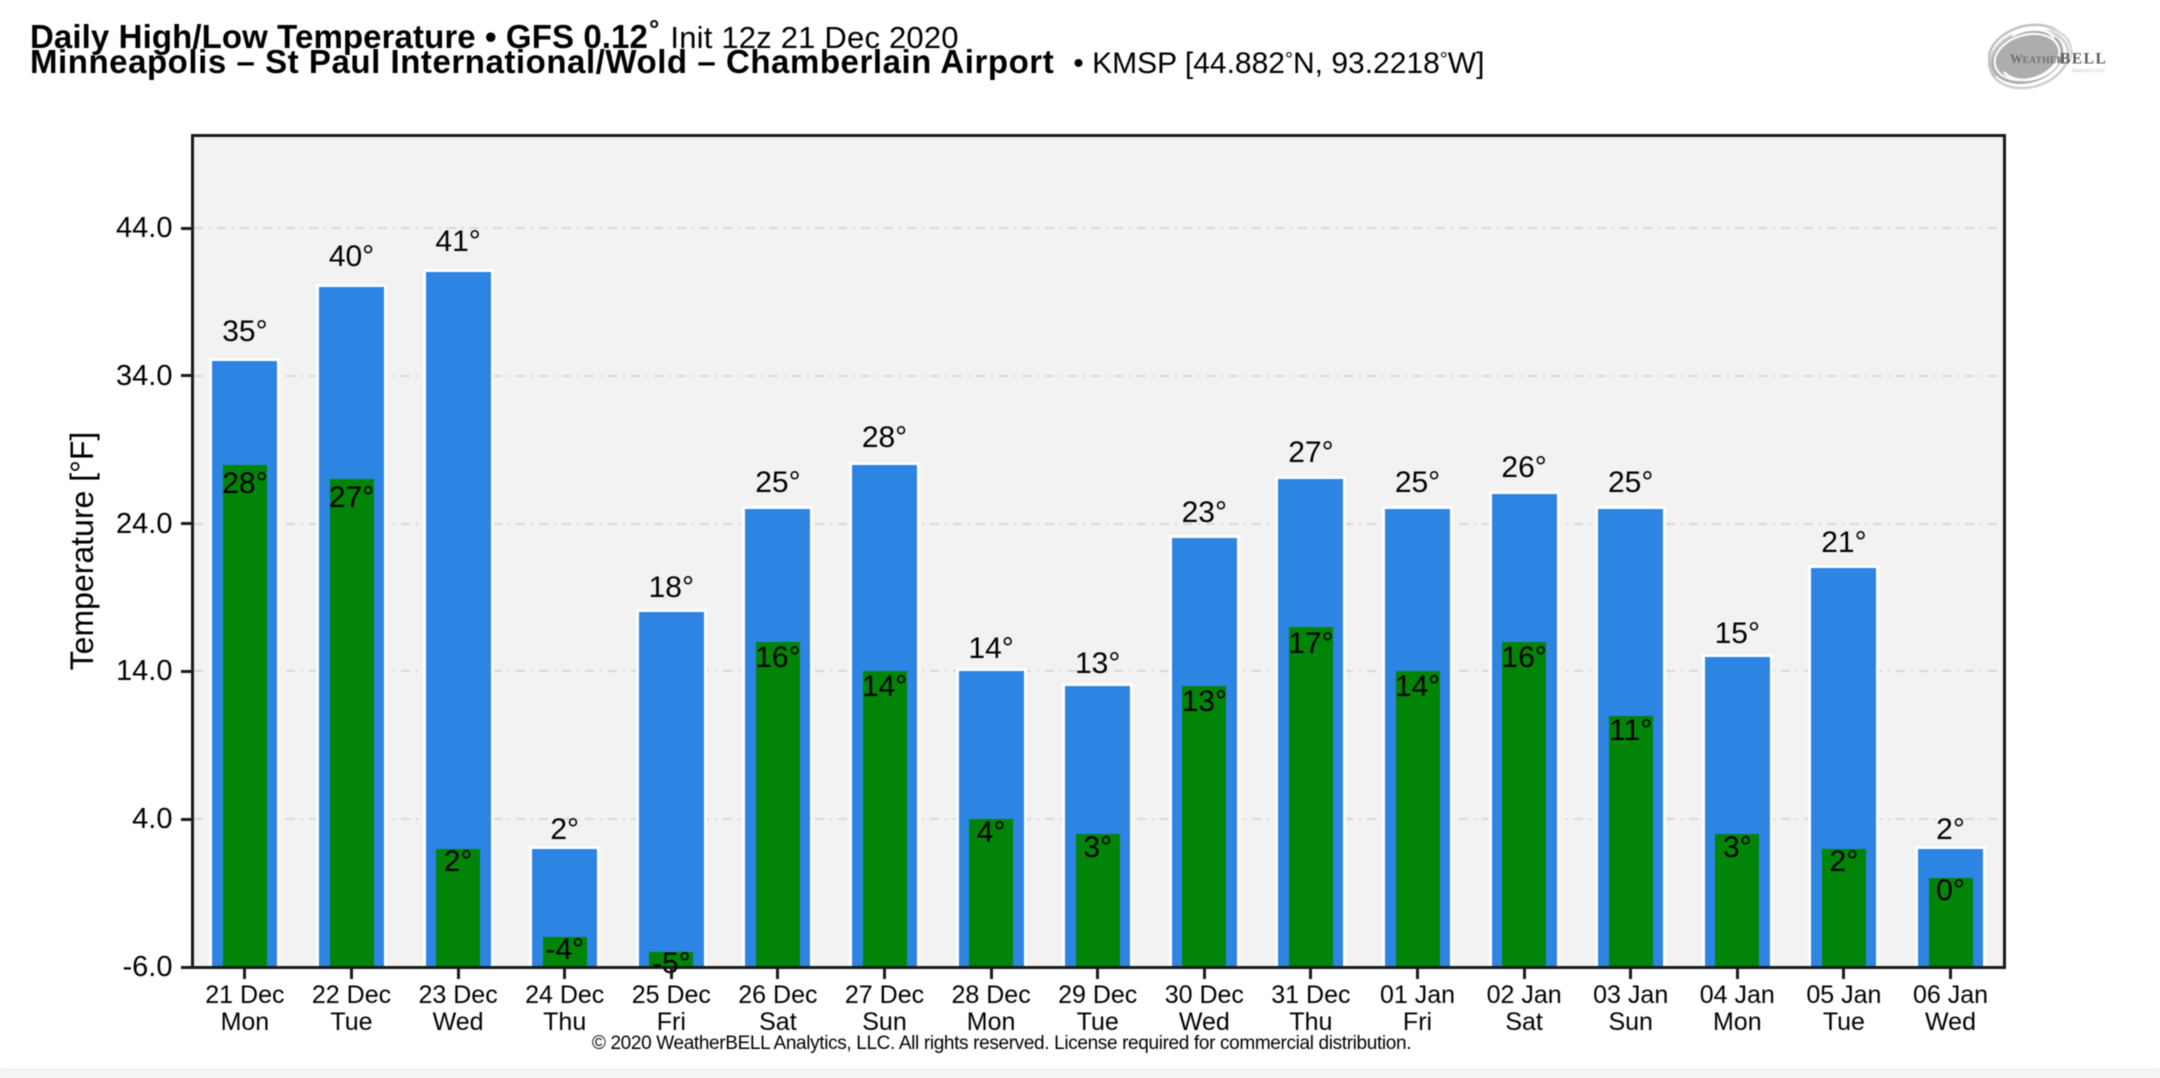 This screenshot has width=2160, height=1078. What do you see at coordinates (2089, 71) in the screenshot?
I see `svg-text: Analytics LLC` at bounding box center [2089, 71].